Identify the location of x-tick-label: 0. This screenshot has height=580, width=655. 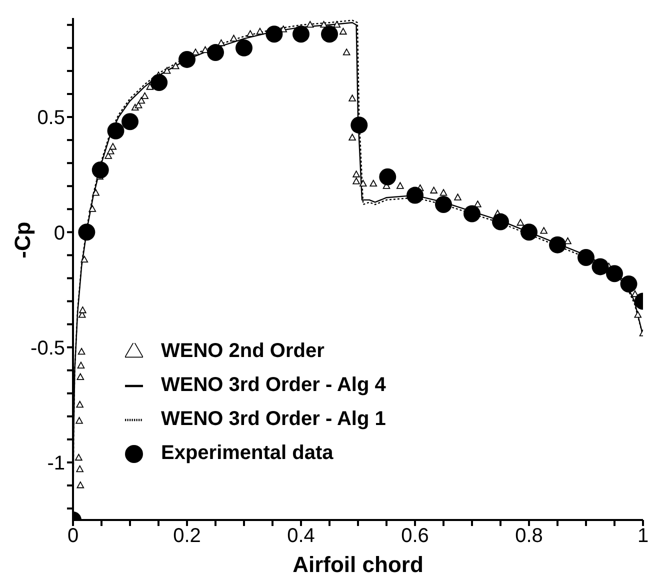
(73, 536).